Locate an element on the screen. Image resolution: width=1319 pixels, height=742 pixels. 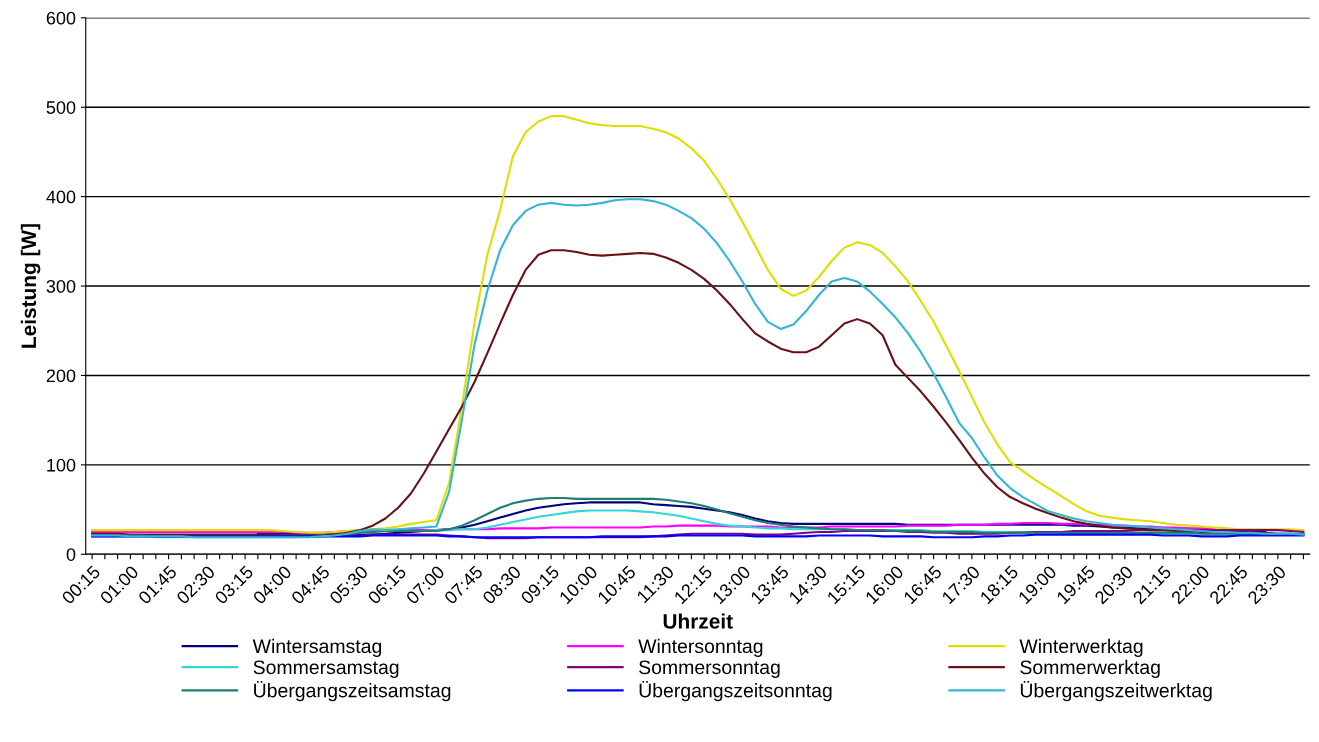
y-tick-label: 600 is located at coordinates (61, 18).